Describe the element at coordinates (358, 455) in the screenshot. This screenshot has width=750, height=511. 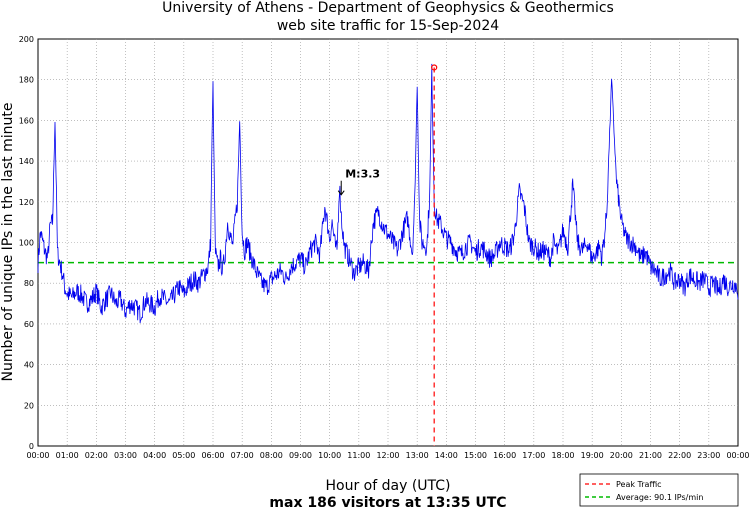
I see `x-tick-label: 11:00` at that location.